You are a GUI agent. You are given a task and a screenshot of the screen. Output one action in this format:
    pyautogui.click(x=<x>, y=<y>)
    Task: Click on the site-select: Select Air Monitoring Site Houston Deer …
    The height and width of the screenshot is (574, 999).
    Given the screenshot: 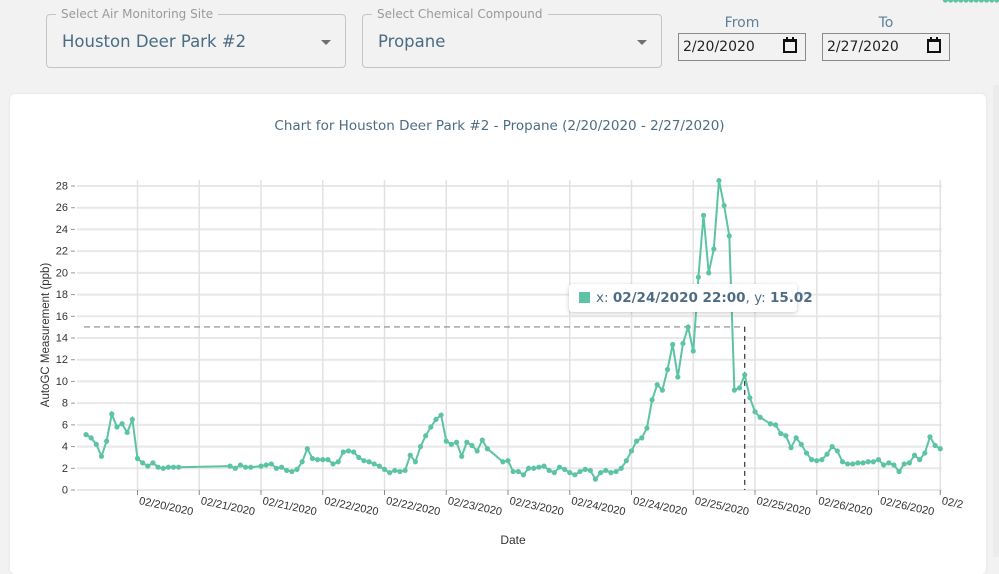 What is the action you would take?
    pyautogui.click(x=196, y=37)
    